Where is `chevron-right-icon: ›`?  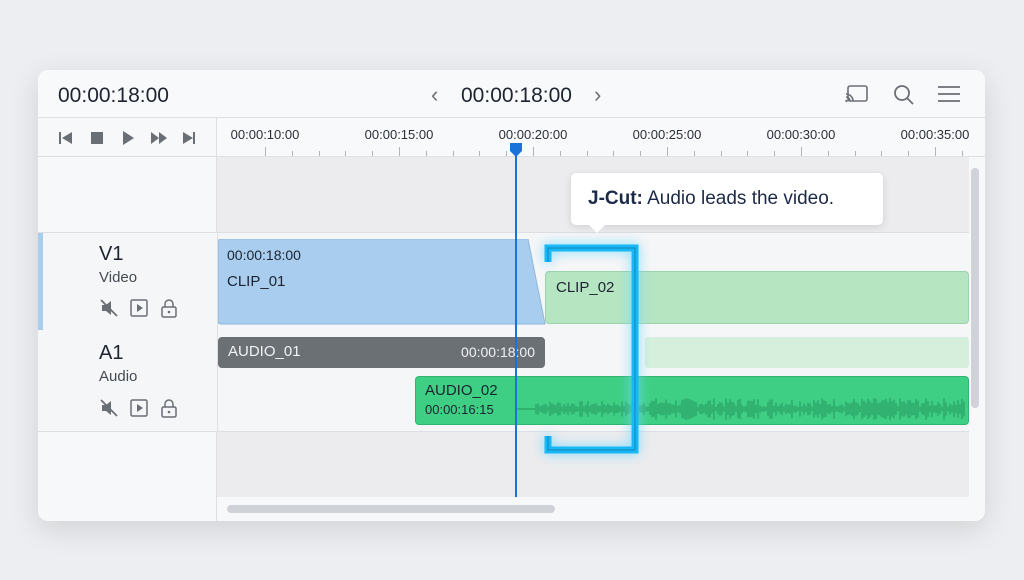 chevron-right-icon: › is located at coordinates (598, 94).